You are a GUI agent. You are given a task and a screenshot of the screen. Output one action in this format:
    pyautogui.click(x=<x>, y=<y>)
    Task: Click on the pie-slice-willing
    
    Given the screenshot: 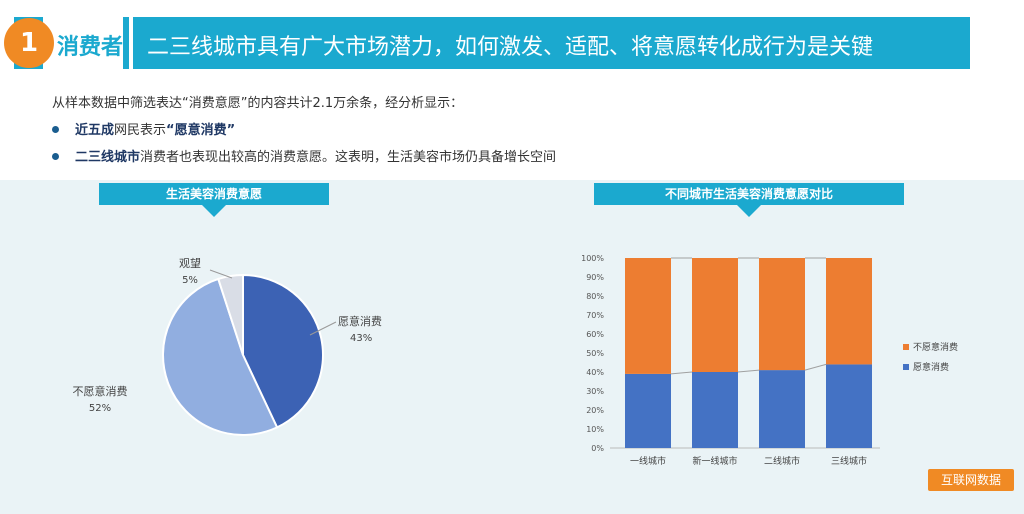 What is the action you would take?
    pyautogui.click(x=283, y=351)
    